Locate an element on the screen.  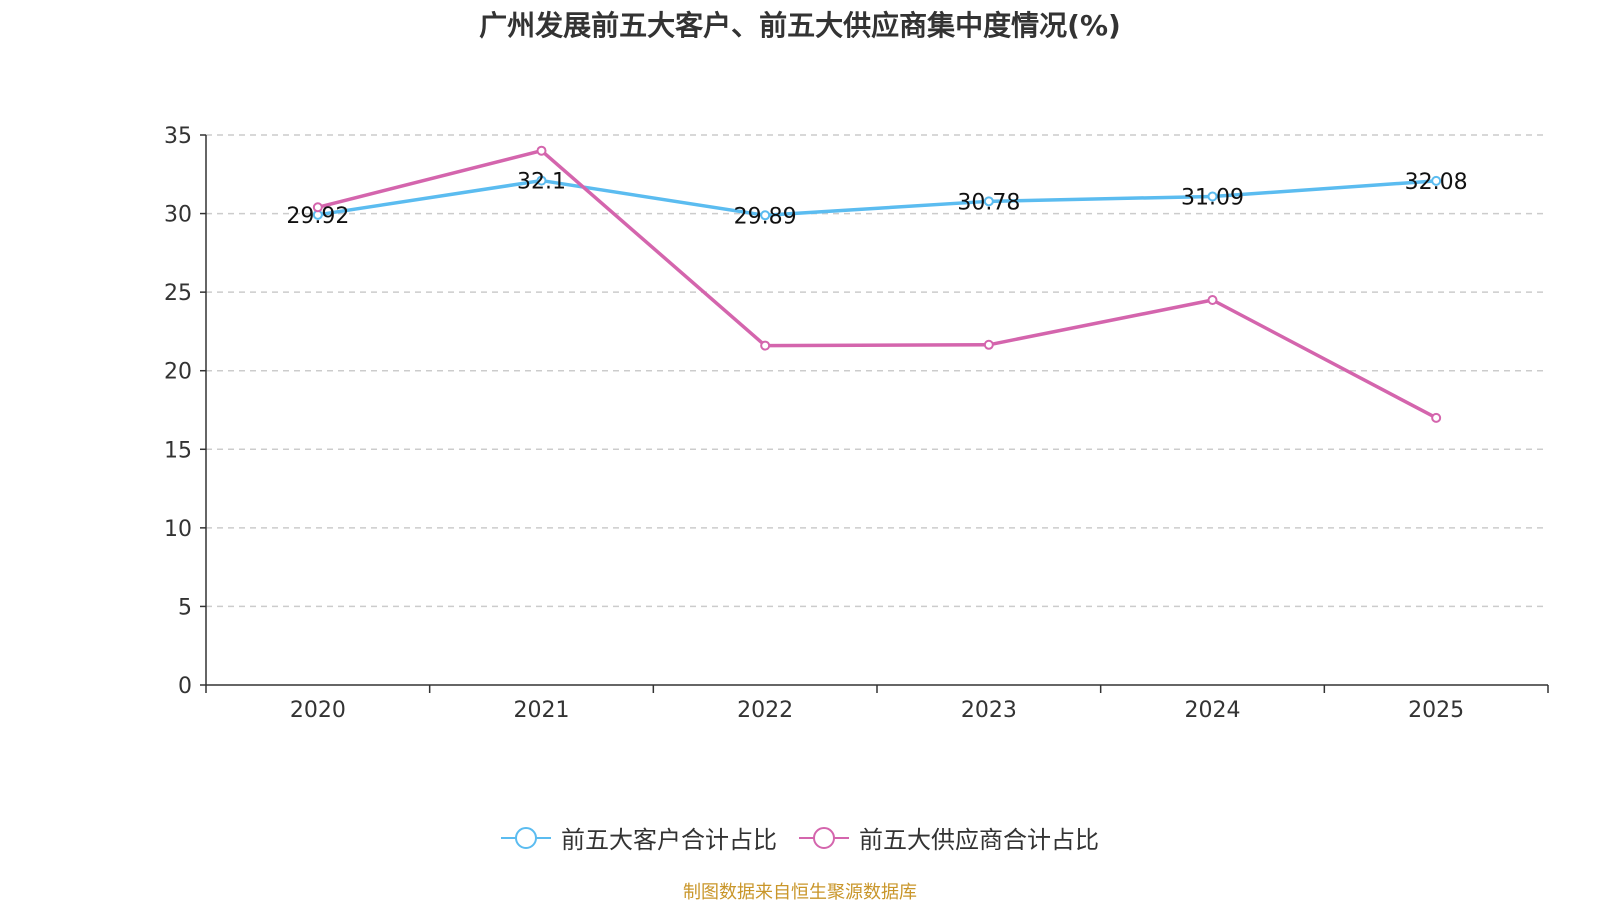
y-tick-label: 20 is located at coordinates (178, 372).